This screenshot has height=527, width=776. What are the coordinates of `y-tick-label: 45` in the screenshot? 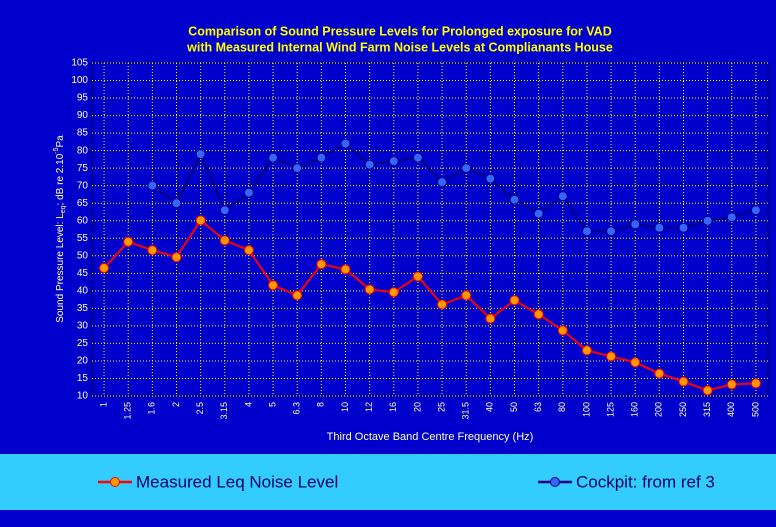 It's located at (83, 273).